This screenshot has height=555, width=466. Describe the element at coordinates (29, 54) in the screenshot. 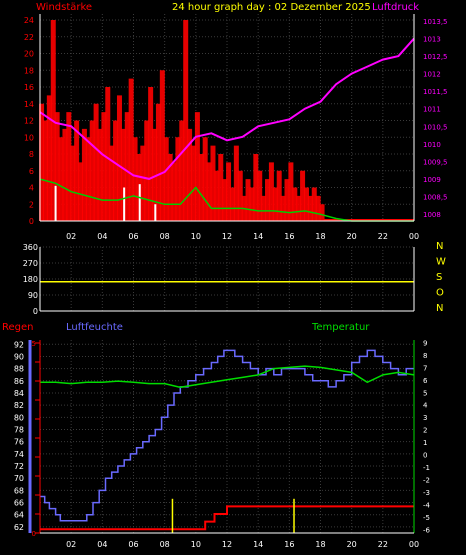

I see `wind-tick-label: 20` at that location.